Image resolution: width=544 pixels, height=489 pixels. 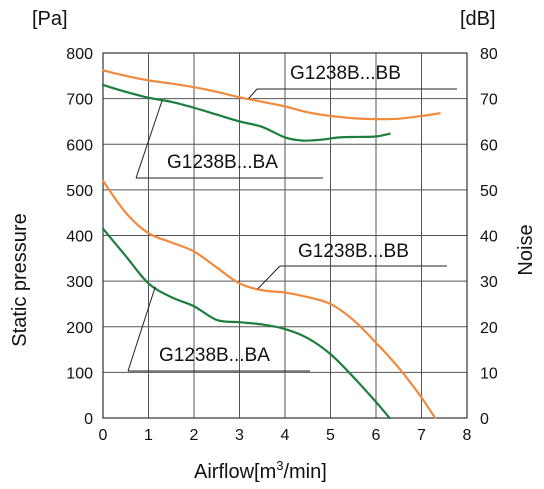 I want to click on y2-tick-label: 20, so click(x=489, y=328).